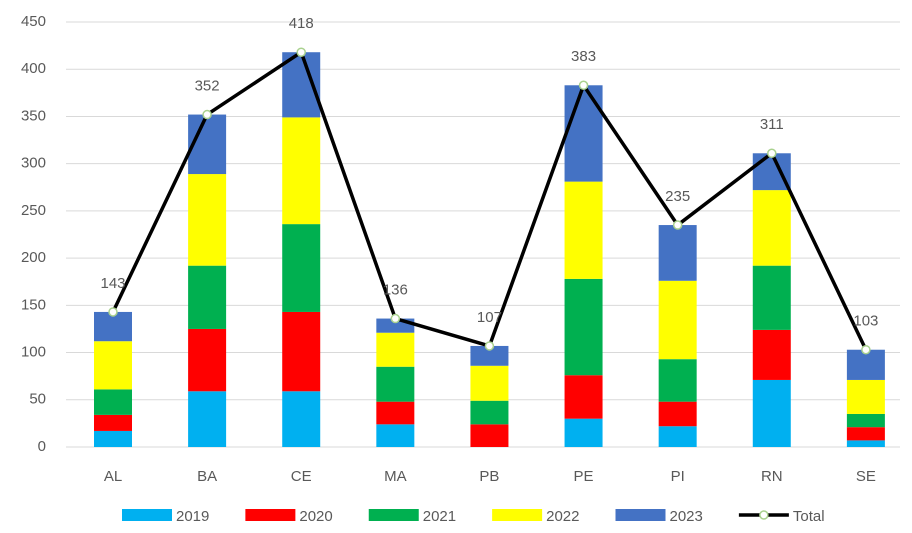 This screenshot has height=533, width=912. I want to click on x-tick-label: AL, so click(113, 476).